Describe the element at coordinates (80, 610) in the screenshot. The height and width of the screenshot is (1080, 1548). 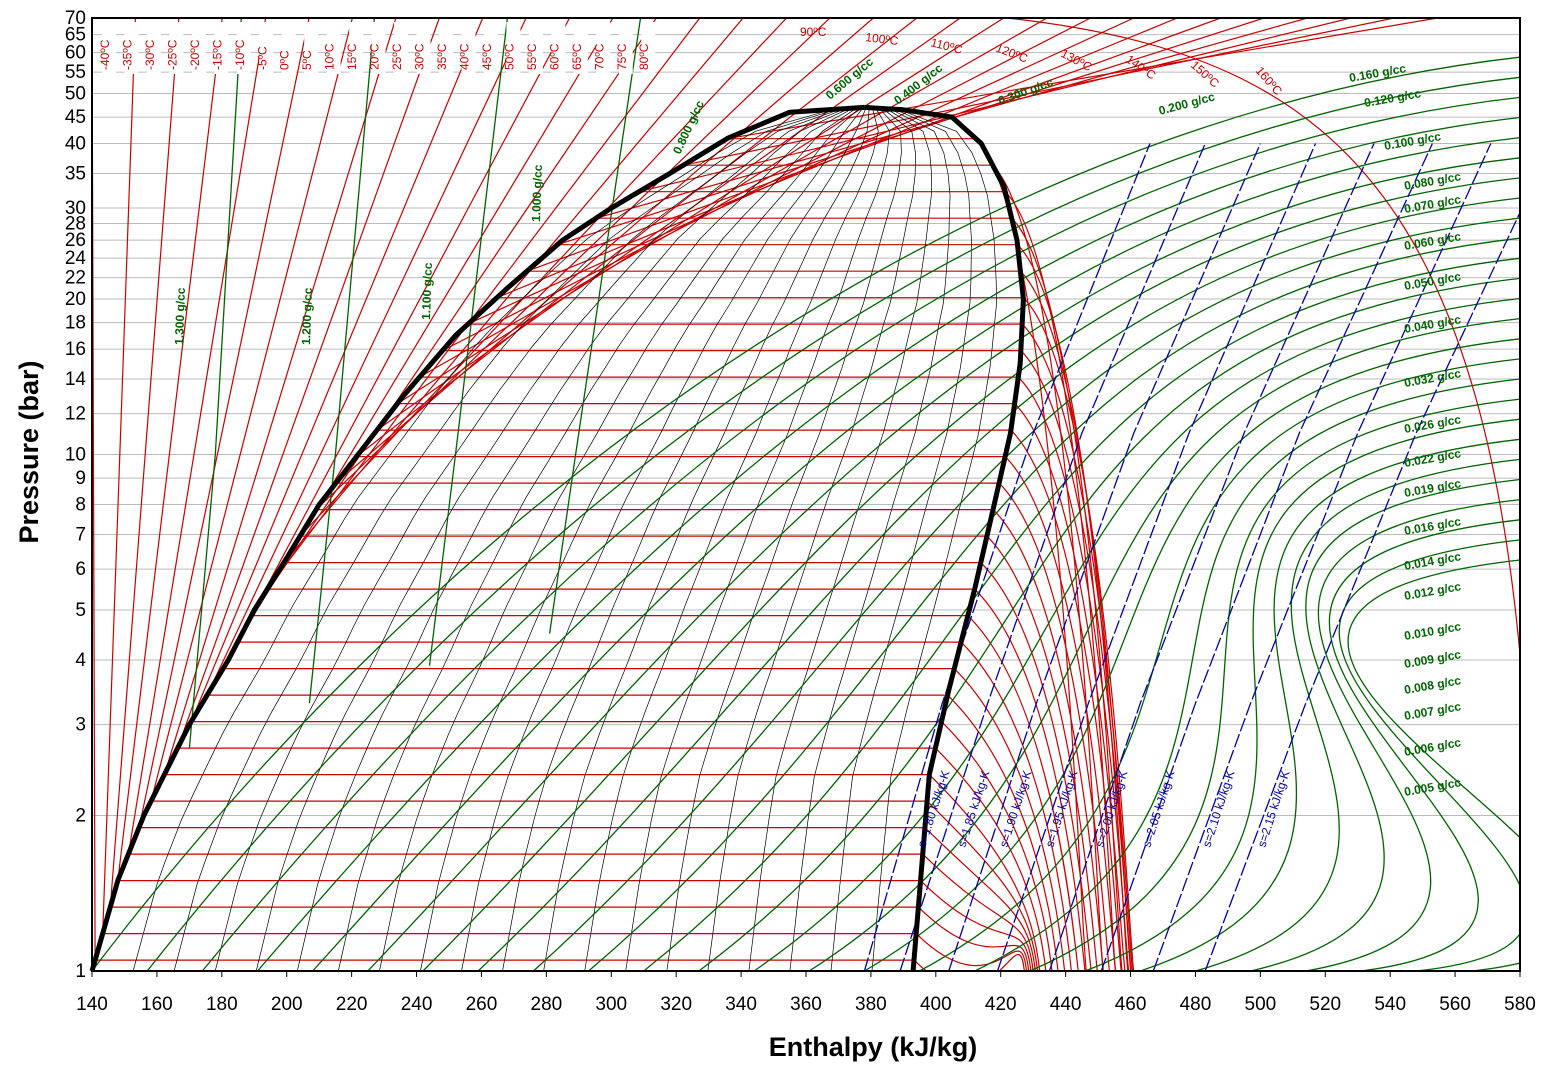
I see `y-tick-label: 5` at that location.